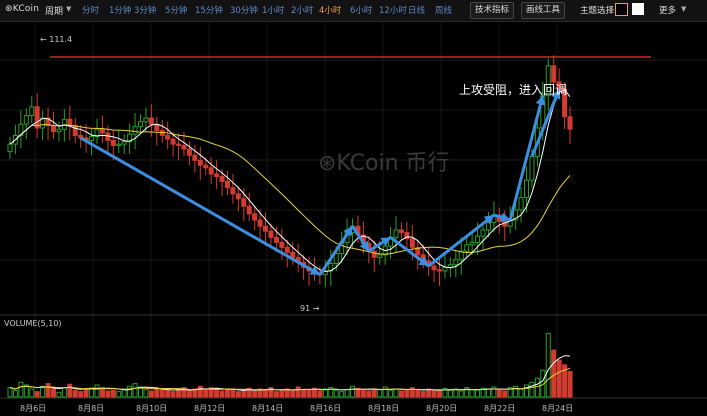  I want to click on interval-tab: 15分钟, so click(209, 11).